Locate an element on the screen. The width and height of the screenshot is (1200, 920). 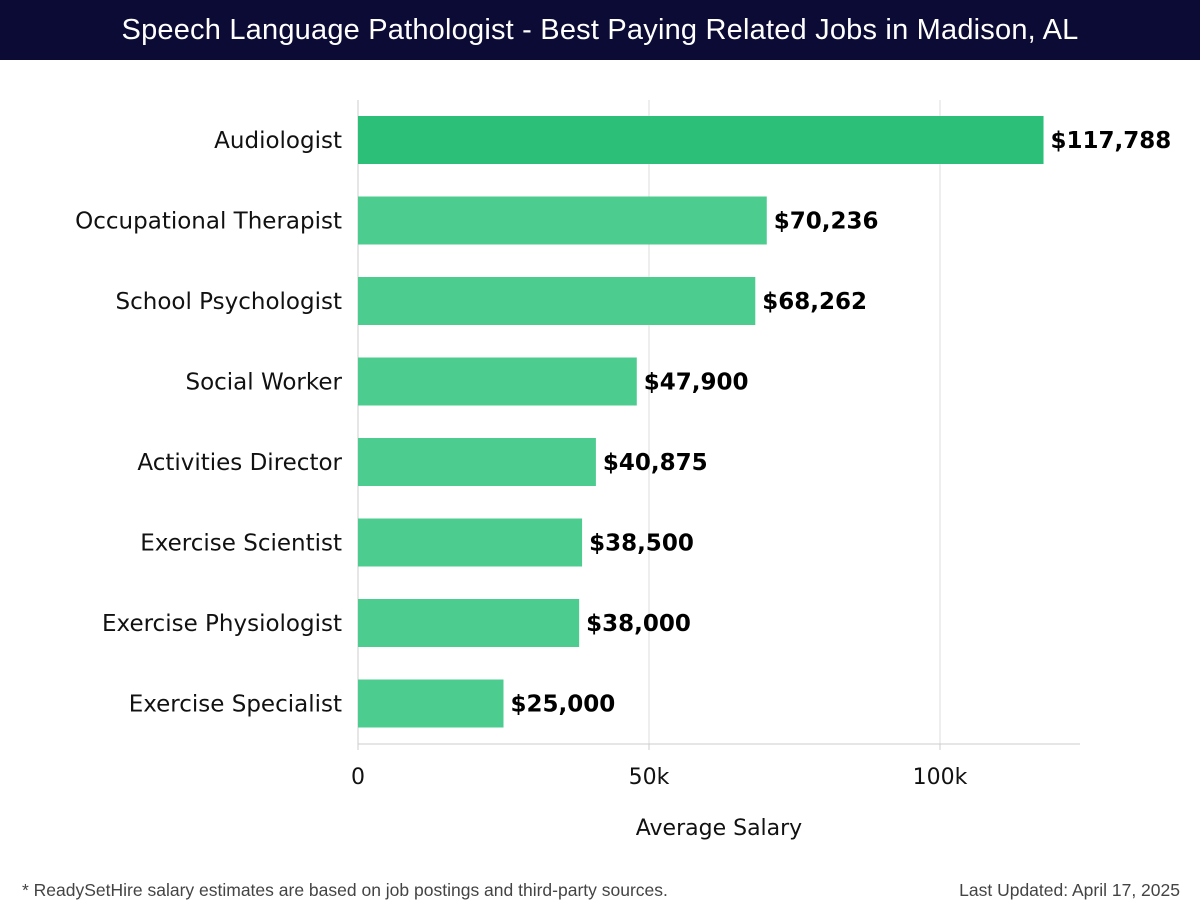
value-label: $70,236 is located at coordinates (826, 222).